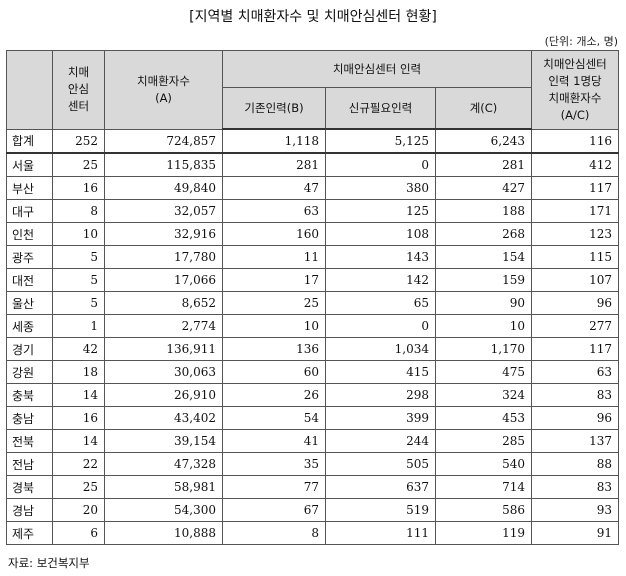  What do you see at coordinates (380, 164) in the screenshot?
I see `cell-new-needed: 0` at bounding box center [380, 164].